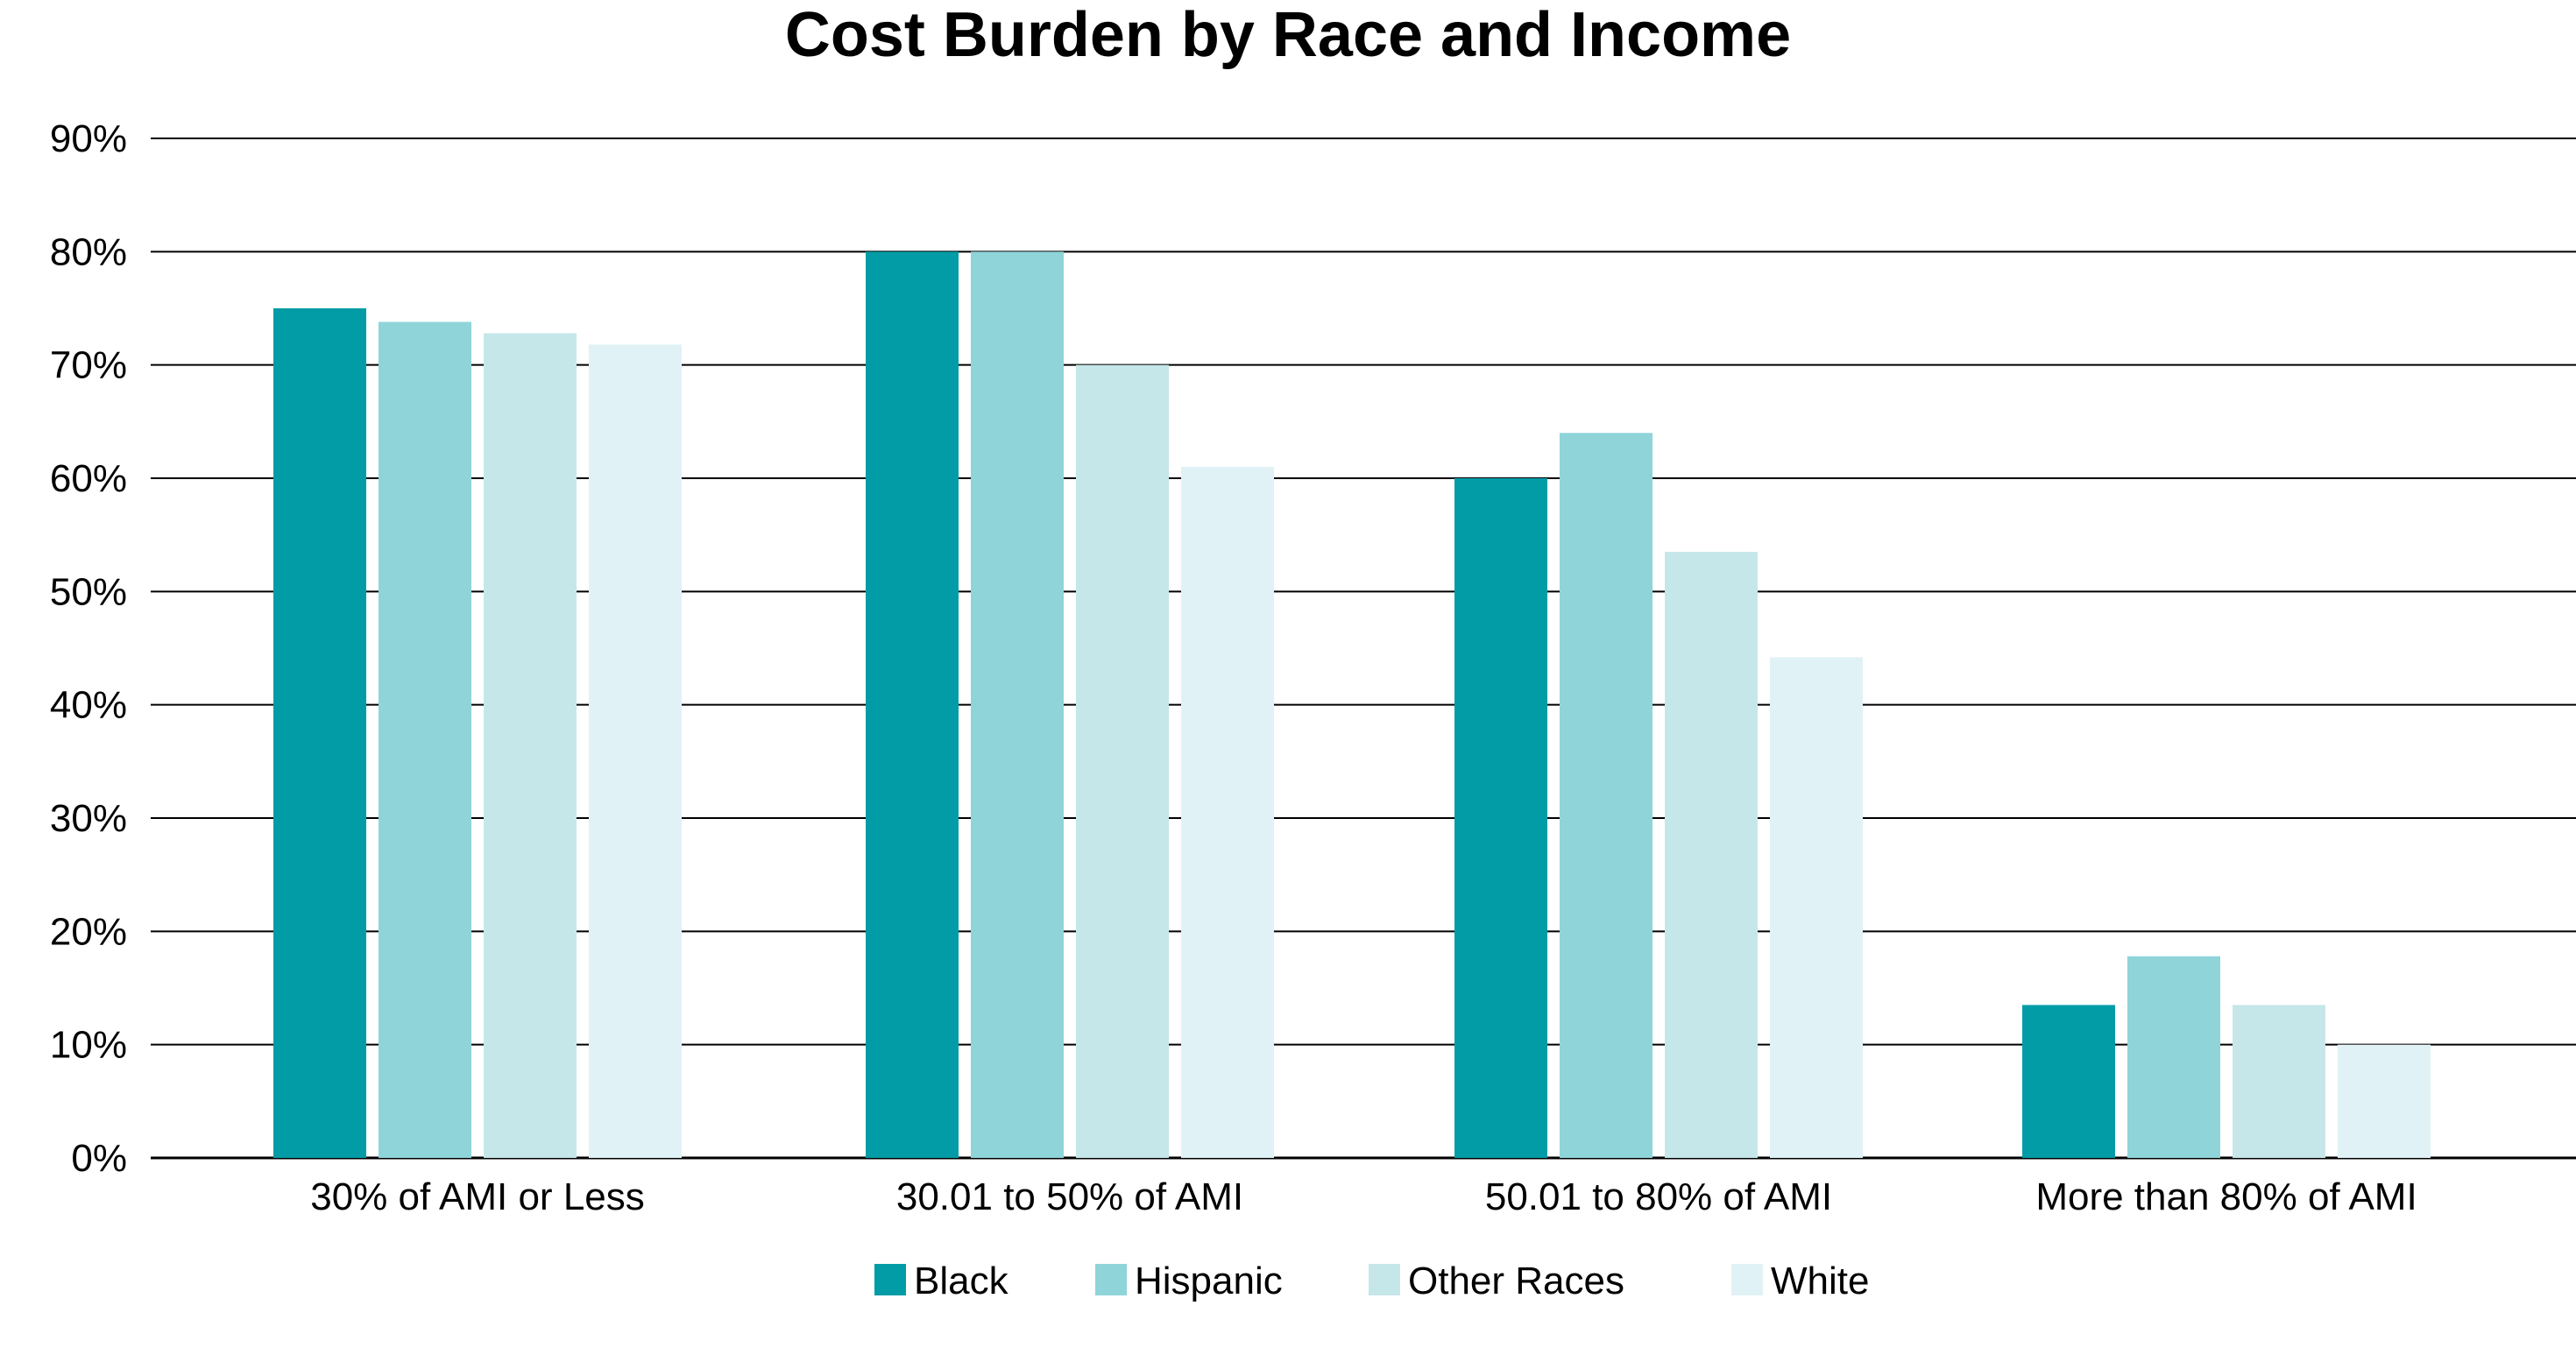  I want to click on legend-label: White, so click(1820, 1281).